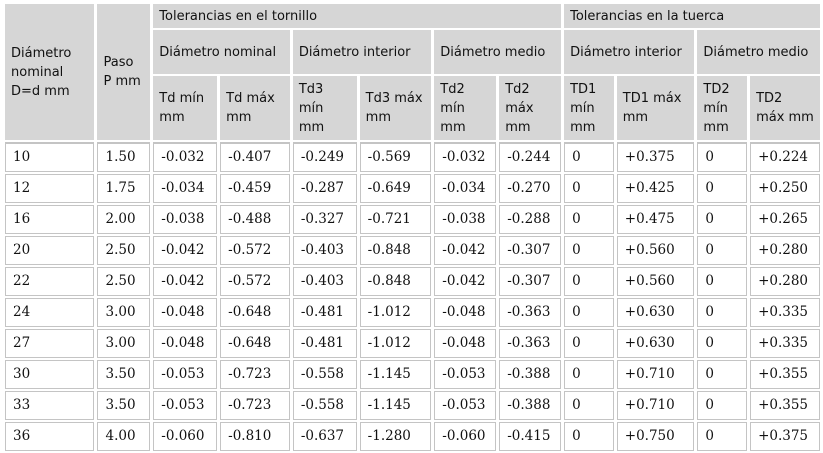 This screenshot has height=453, width=823. What do you see at coordinates (324, 219) in the screenshot?
I see `cell-td3-min: -0.327` at bounding box center [324, 219].